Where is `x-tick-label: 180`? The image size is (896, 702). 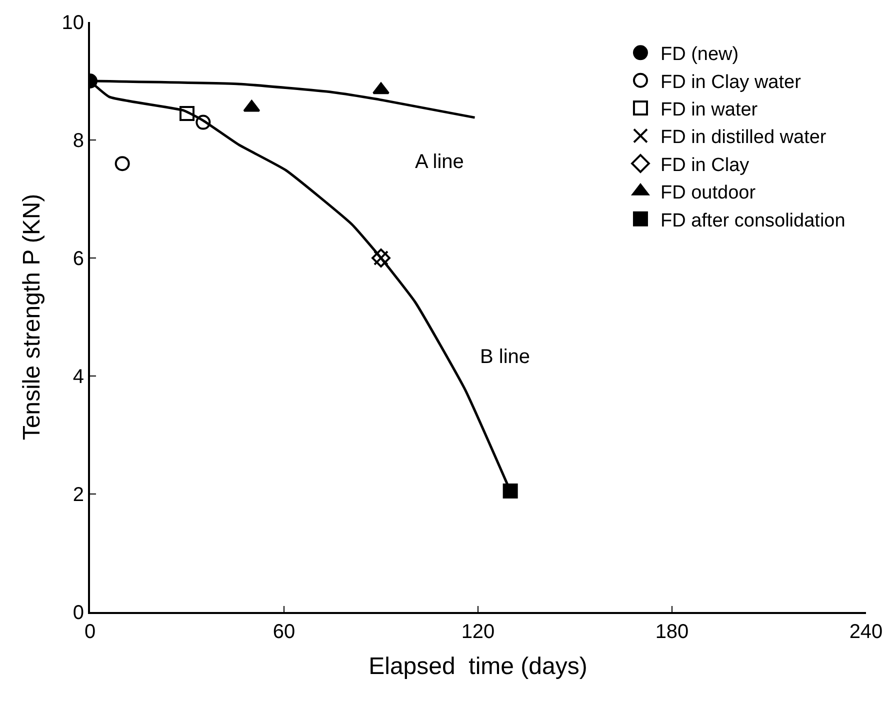
x-tick-label: 180 is located at coordinates (672, 632).